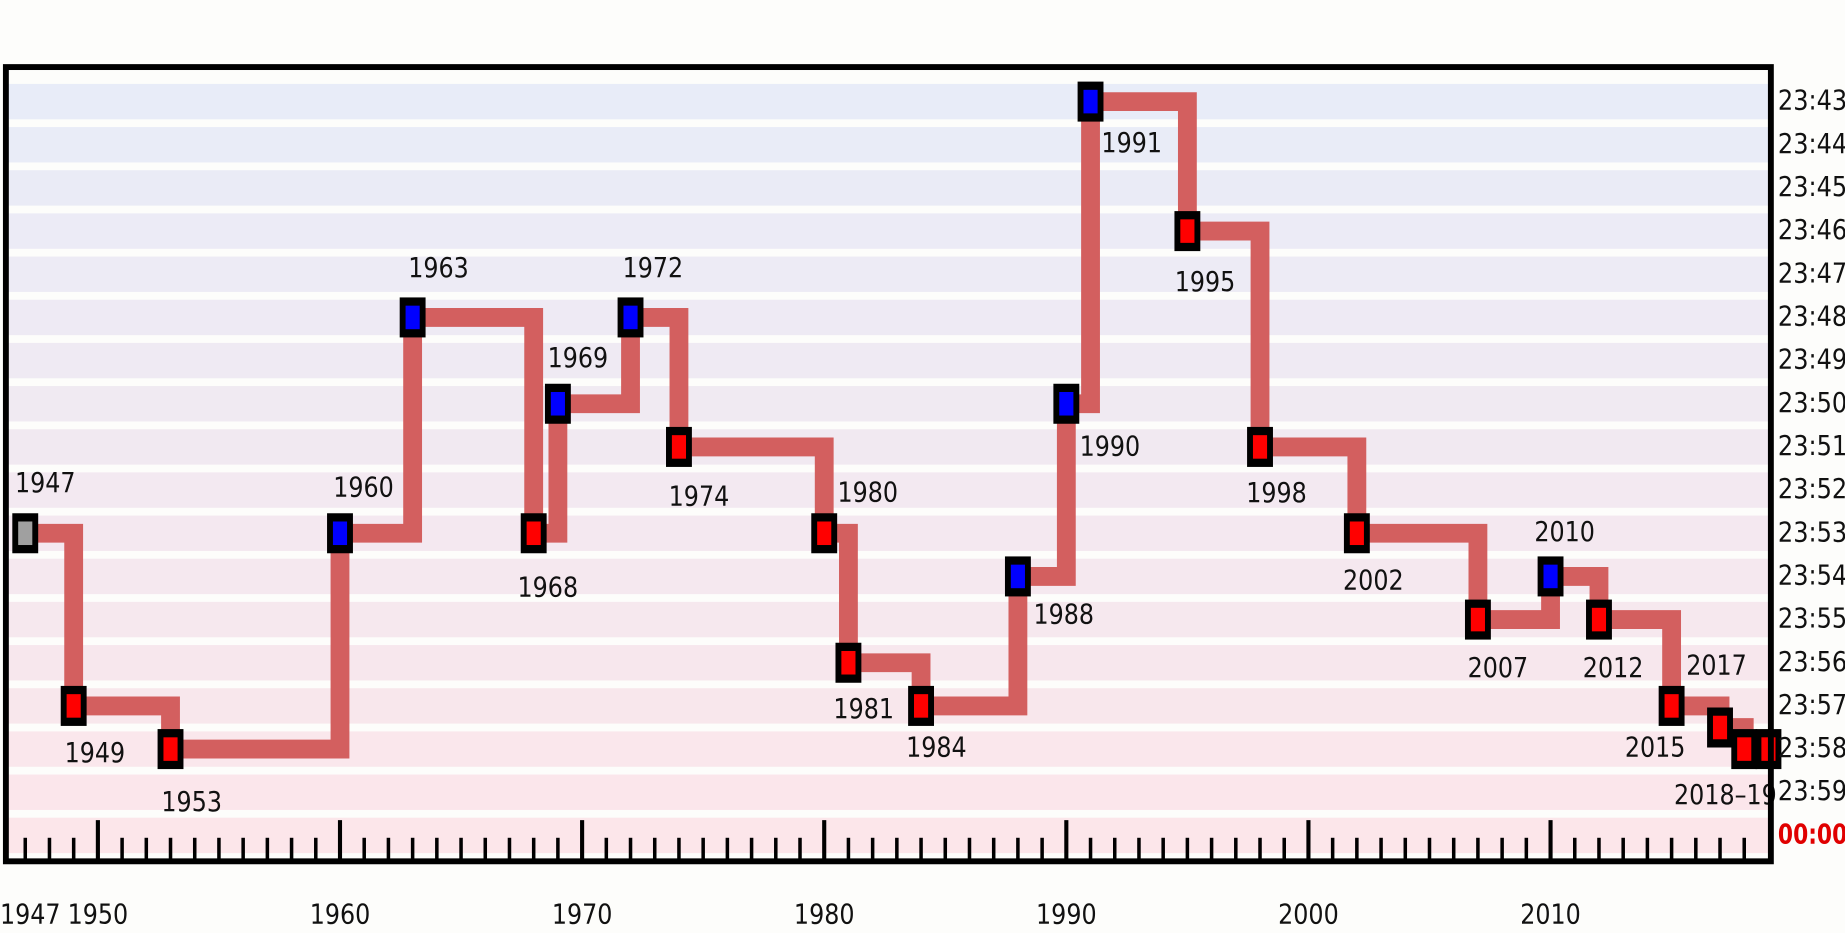 This screenshot has width=1845, height=933. What do you see at coordinates (1110, 445) in the screenshot?
I see `point-label: 1990` at bounding box center [1110, 445].